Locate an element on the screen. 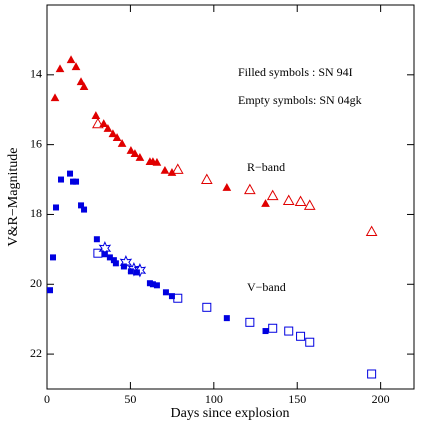 Image resolution: width=436 pixels, height=436 pixels. y-axis-label: V&R−Magnitude is located at coordinates (13, 197).